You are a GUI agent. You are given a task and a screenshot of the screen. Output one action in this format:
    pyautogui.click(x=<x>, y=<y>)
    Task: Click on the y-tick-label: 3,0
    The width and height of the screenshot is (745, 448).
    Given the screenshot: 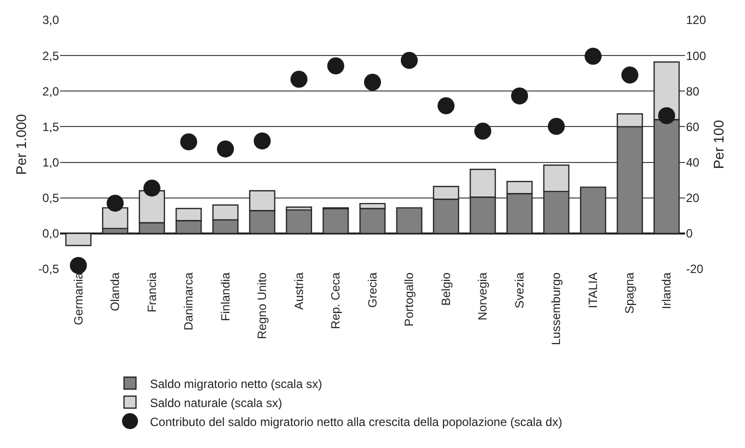 What is the action you would take?
    pyautogui.click(x=51, y=20)
    